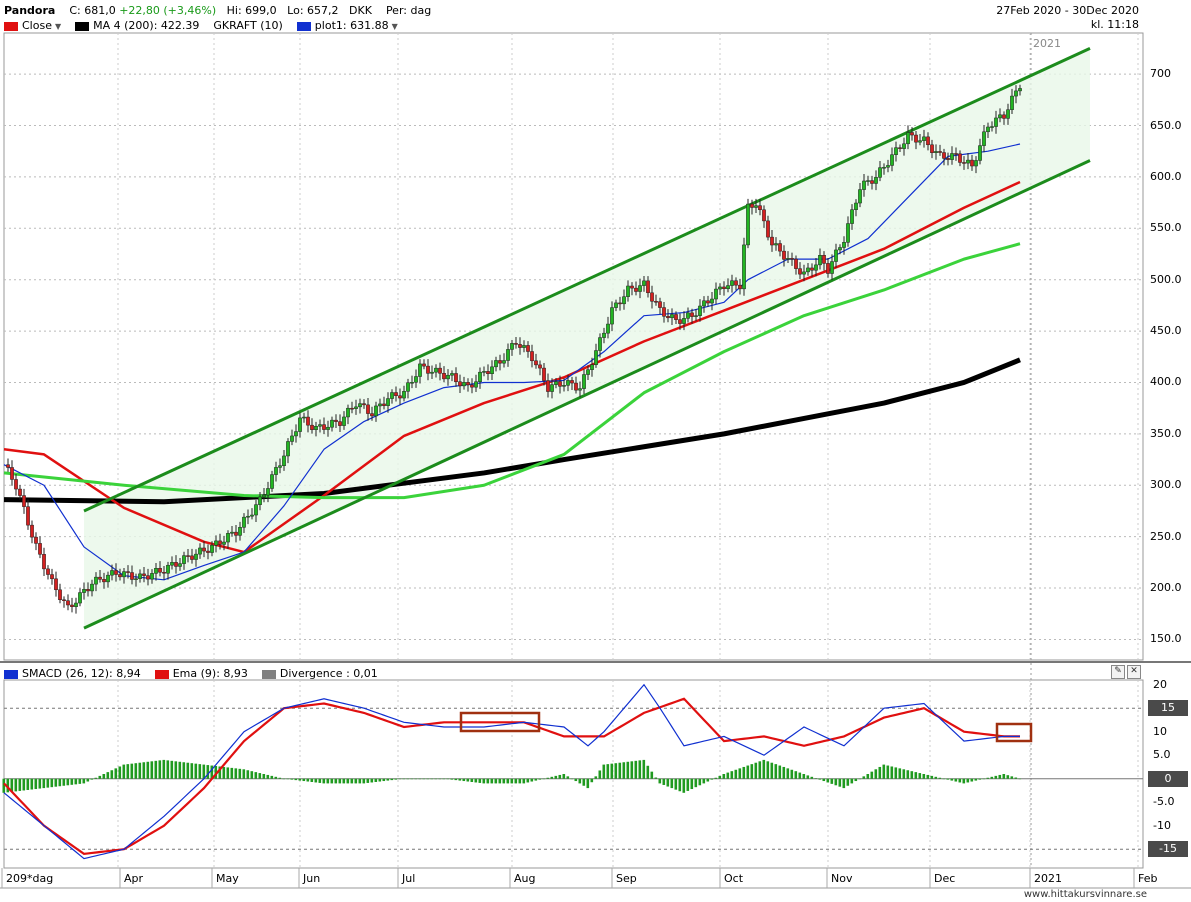 Image resolution: width=1191 pixels, height=902 pixels. What do you see at coordinates (247, 25) in the screenshot?
I see `legend-item-gkraft: GKRAFT (10)` at bounding box center [247, 25].